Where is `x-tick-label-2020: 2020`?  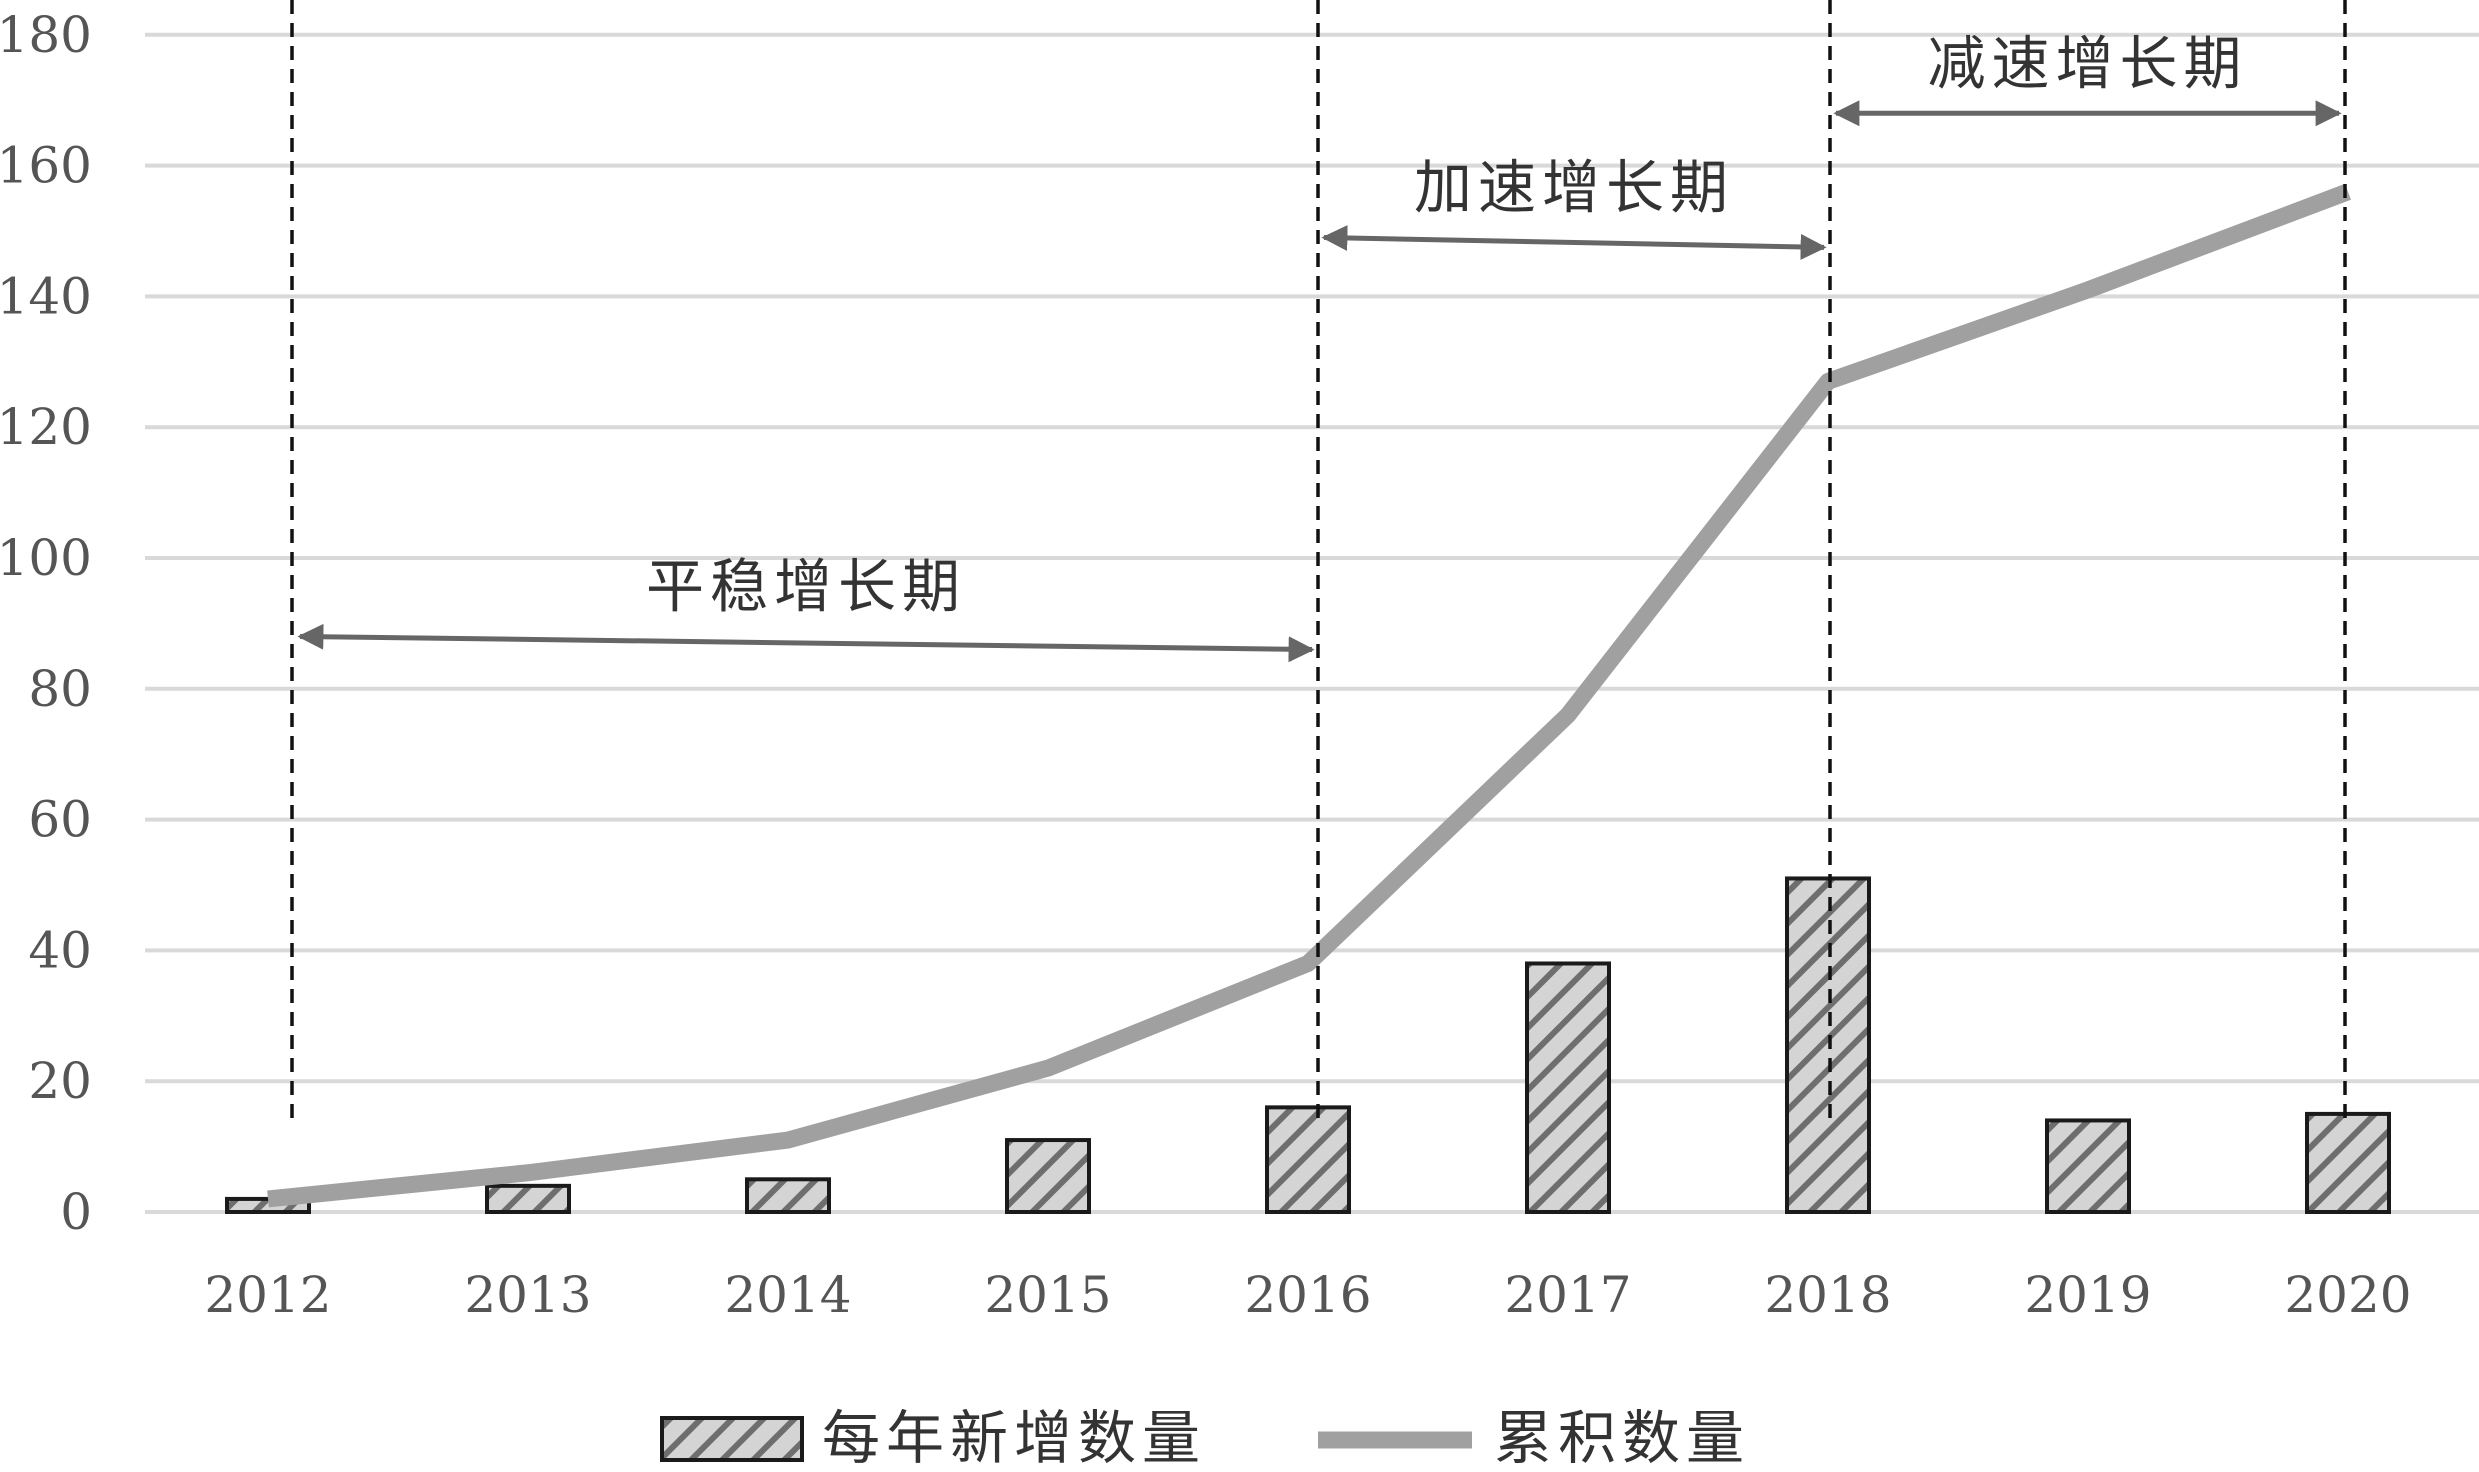 x-tick-label-2020: 2020 is located at coordinates (2347, 1295).